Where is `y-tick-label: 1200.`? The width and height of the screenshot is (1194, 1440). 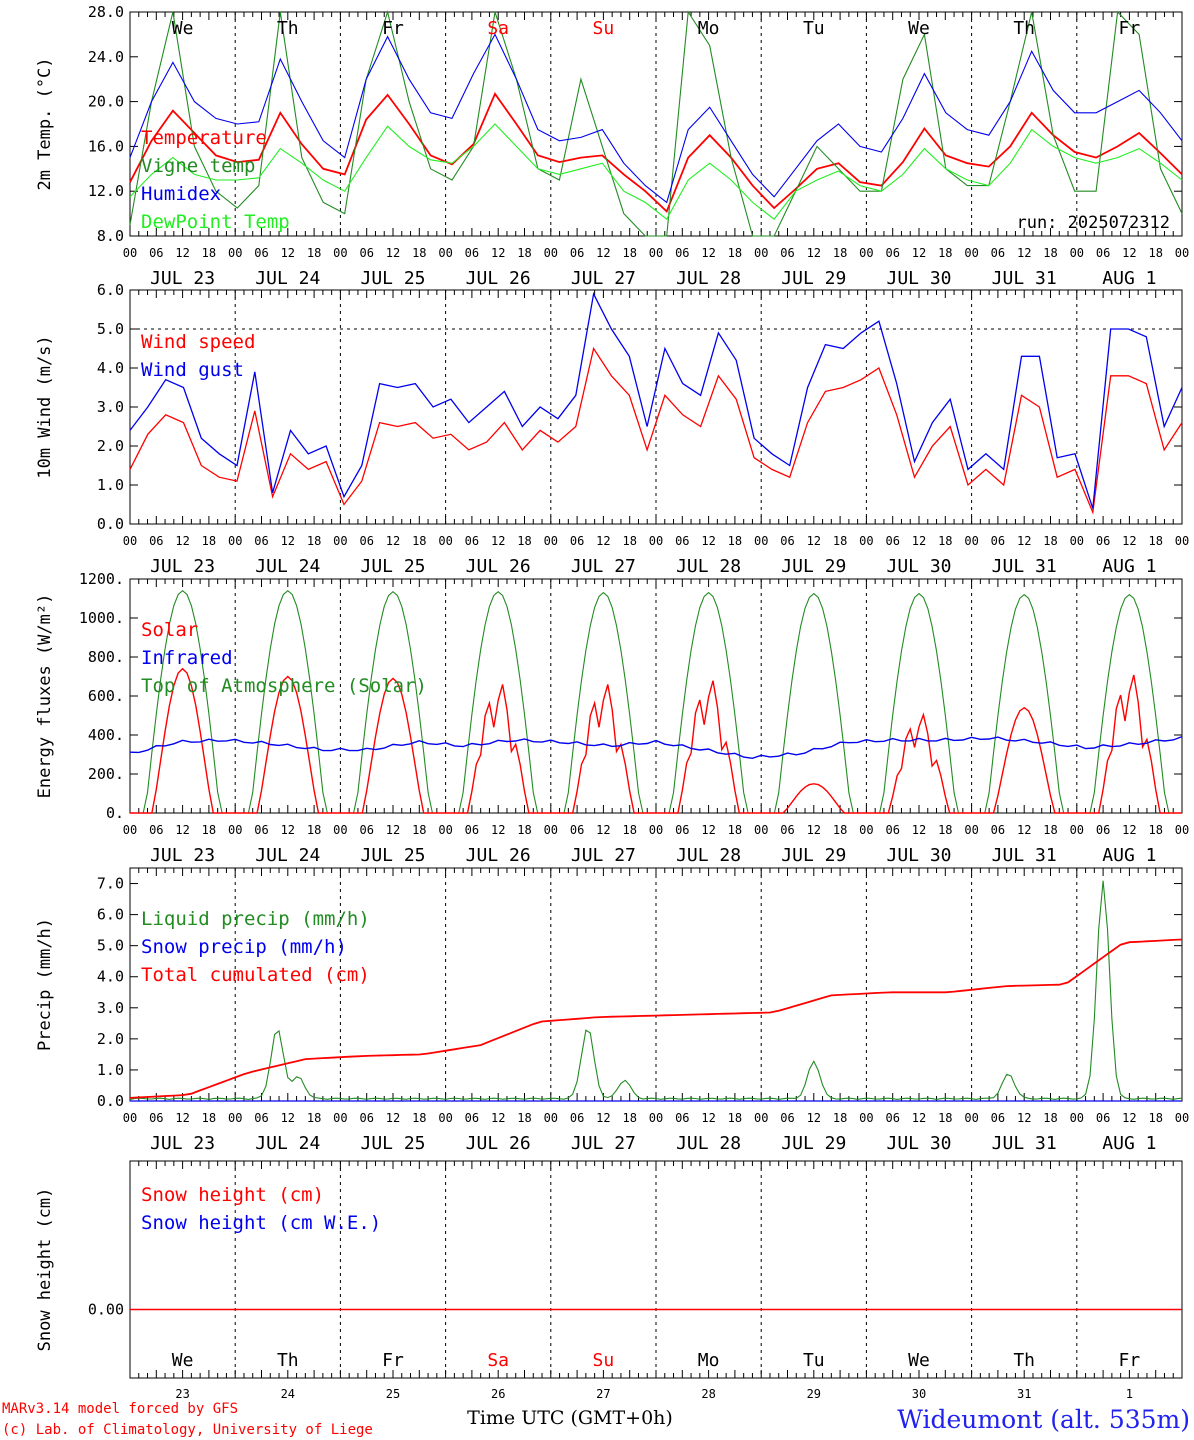 y-tick-label: 1200. is located at coordinates (101, 579).